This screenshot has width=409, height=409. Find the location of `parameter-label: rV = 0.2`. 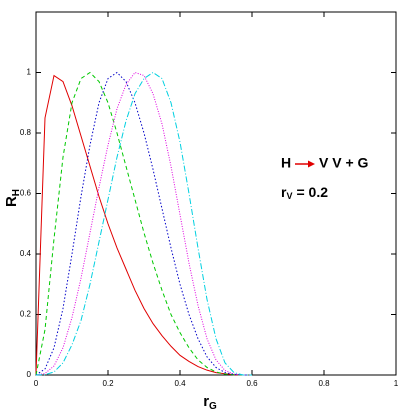

parameter-label: rV = 0.2 is located at coordinates (304, 193).